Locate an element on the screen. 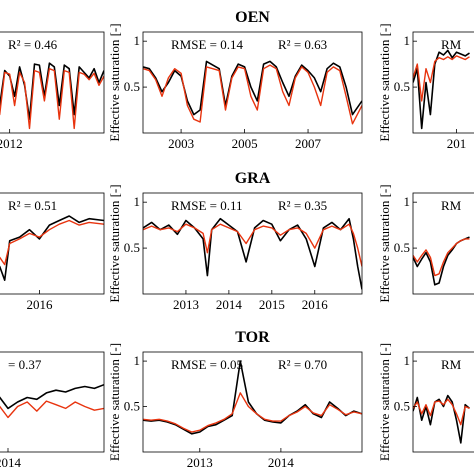 The image size is (474, 474). panel-4: 152016R² = 0.51 is located at coordinates (52, 252).